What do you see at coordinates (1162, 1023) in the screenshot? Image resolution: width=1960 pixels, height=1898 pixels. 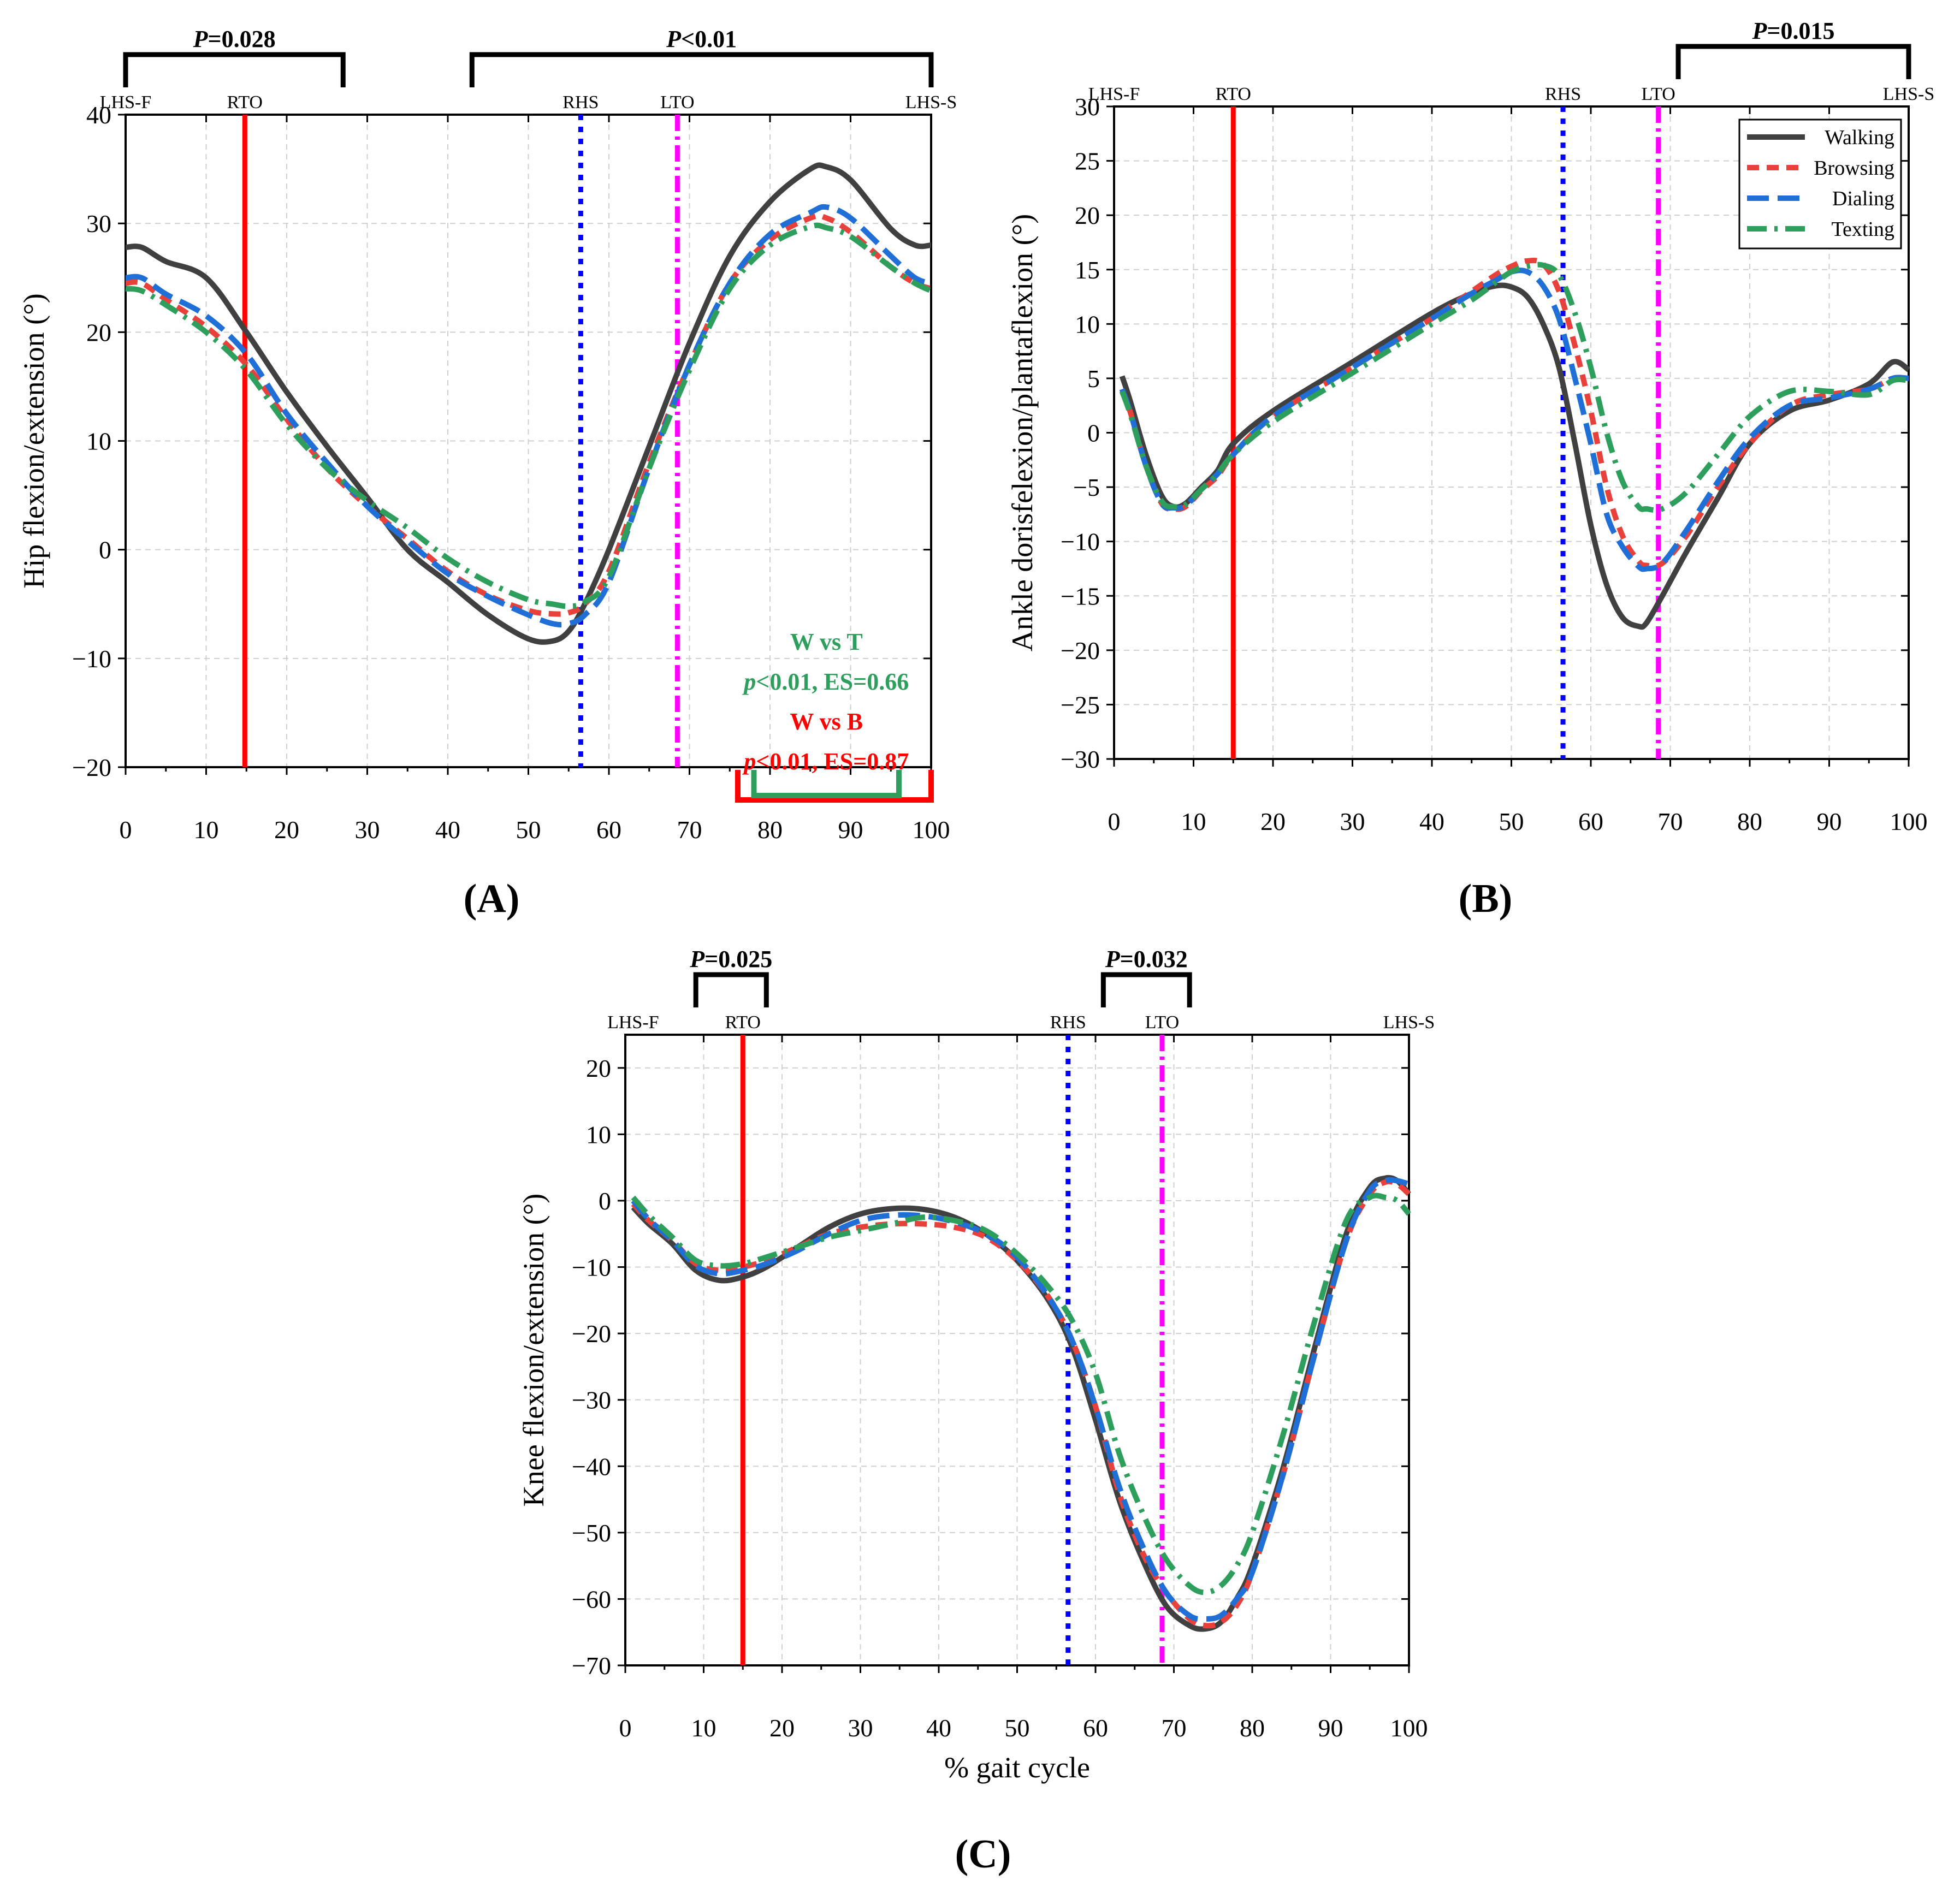 I see `panel-c-event-label-lto: LTO` at bounding box center [1162, 1023].